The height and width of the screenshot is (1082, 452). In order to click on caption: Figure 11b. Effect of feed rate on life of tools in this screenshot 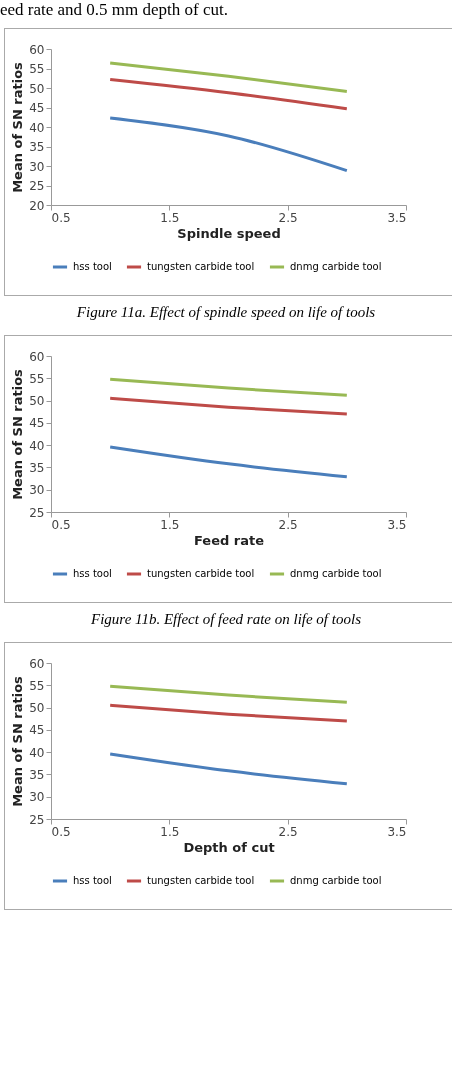, I will do `click(226, 619)`.